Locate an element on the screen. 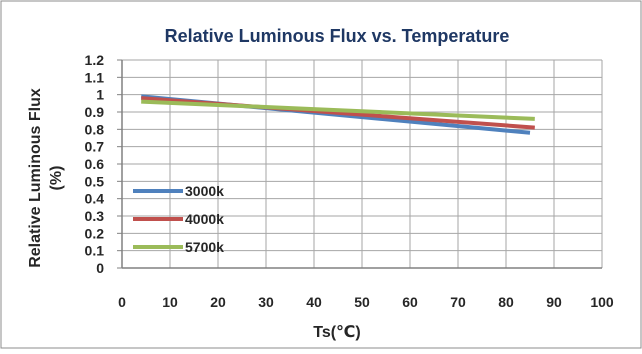 The width and height of the screenshot is (642, 354). y-axis-title-line: (%) is located at coordinates (56, 178).